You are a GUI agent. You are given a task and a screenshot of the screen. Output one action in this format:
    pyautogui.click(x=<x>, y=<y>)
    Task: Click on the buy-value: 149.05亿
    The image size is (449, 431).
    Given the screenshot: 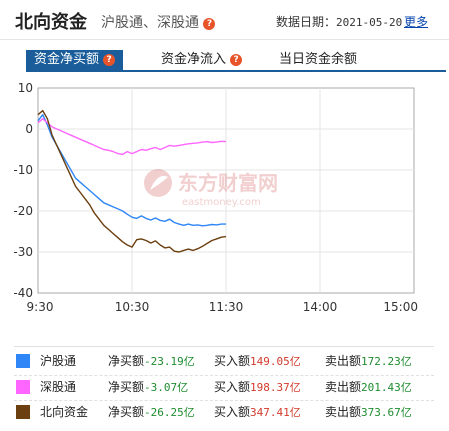 What is the action you would take?
    pyautogui.click(x=275, y=361)
    